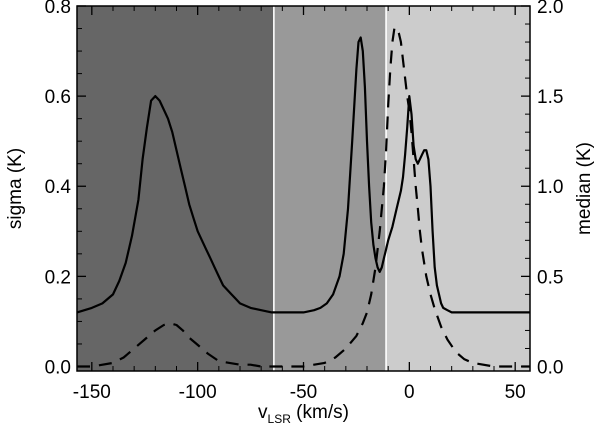 Image resolution: width=600 pixels, height=432 pixels. Describe the element at coordinates (58, 97) in the screenshot. I see `y-left-tick-label: 0.6` at that location.